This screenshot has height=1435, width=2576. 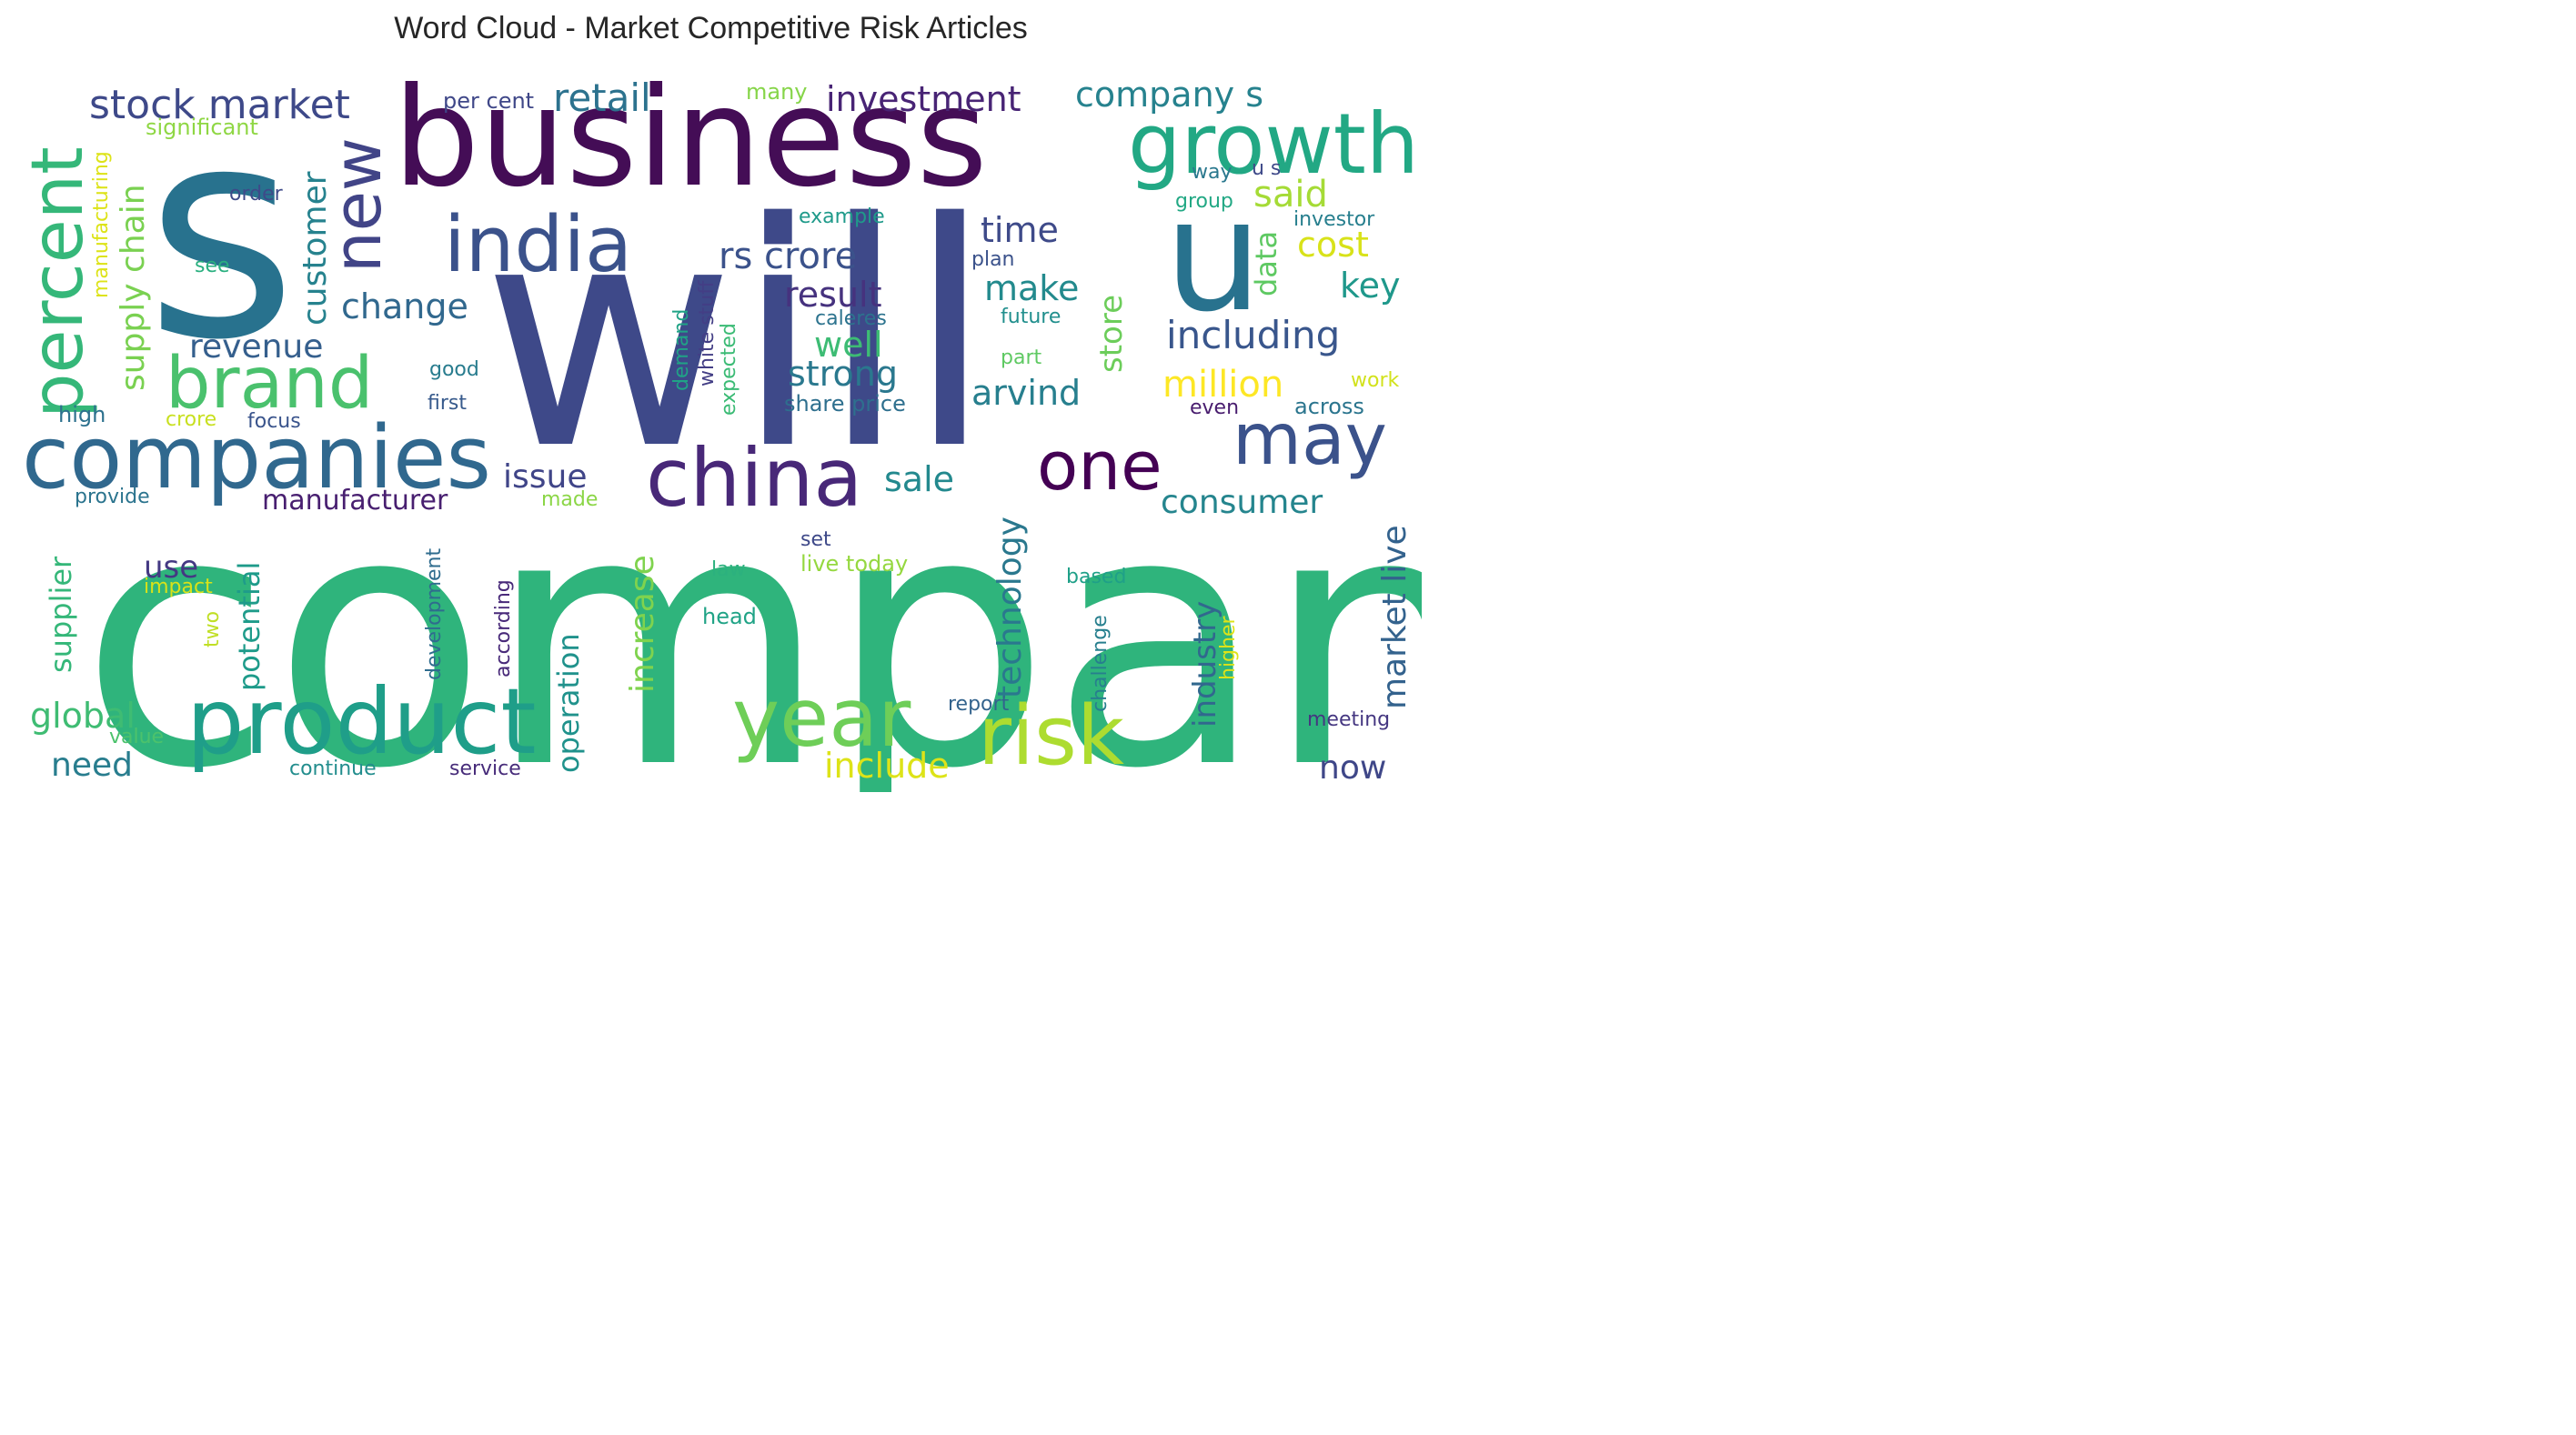 I want to click on word-make: make, so click(x=1031, y=288).